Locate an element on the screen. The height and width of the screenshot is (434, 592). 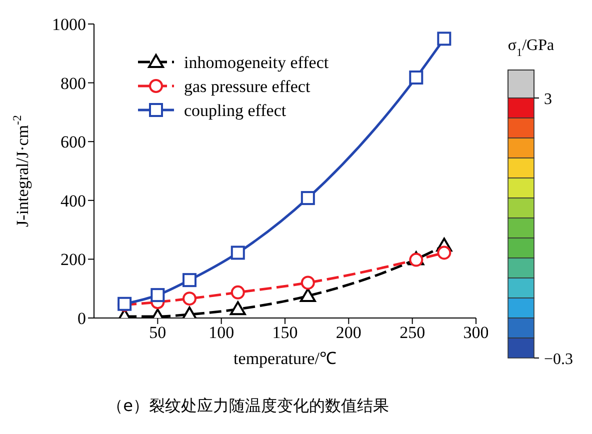
x-tick-label: 50 is located at coordinates (157, 332).